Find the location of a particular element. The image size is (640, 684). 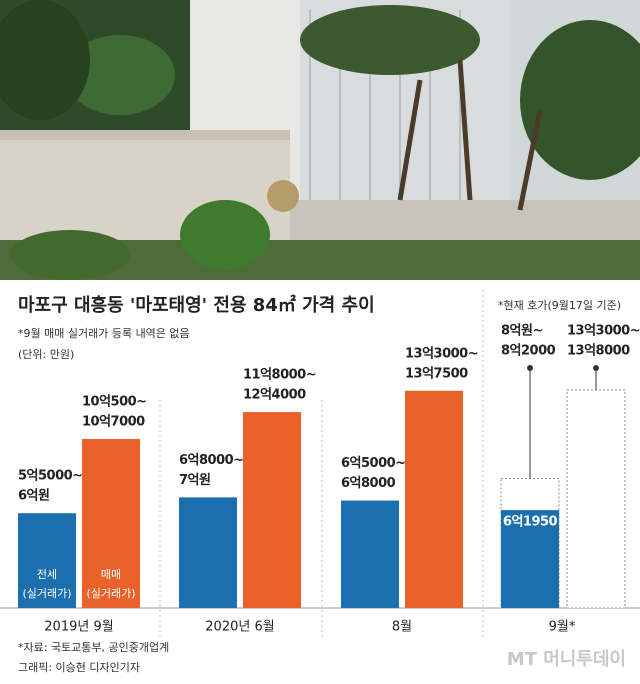

value-label: 7억원 is located at coordinates (194, 480).